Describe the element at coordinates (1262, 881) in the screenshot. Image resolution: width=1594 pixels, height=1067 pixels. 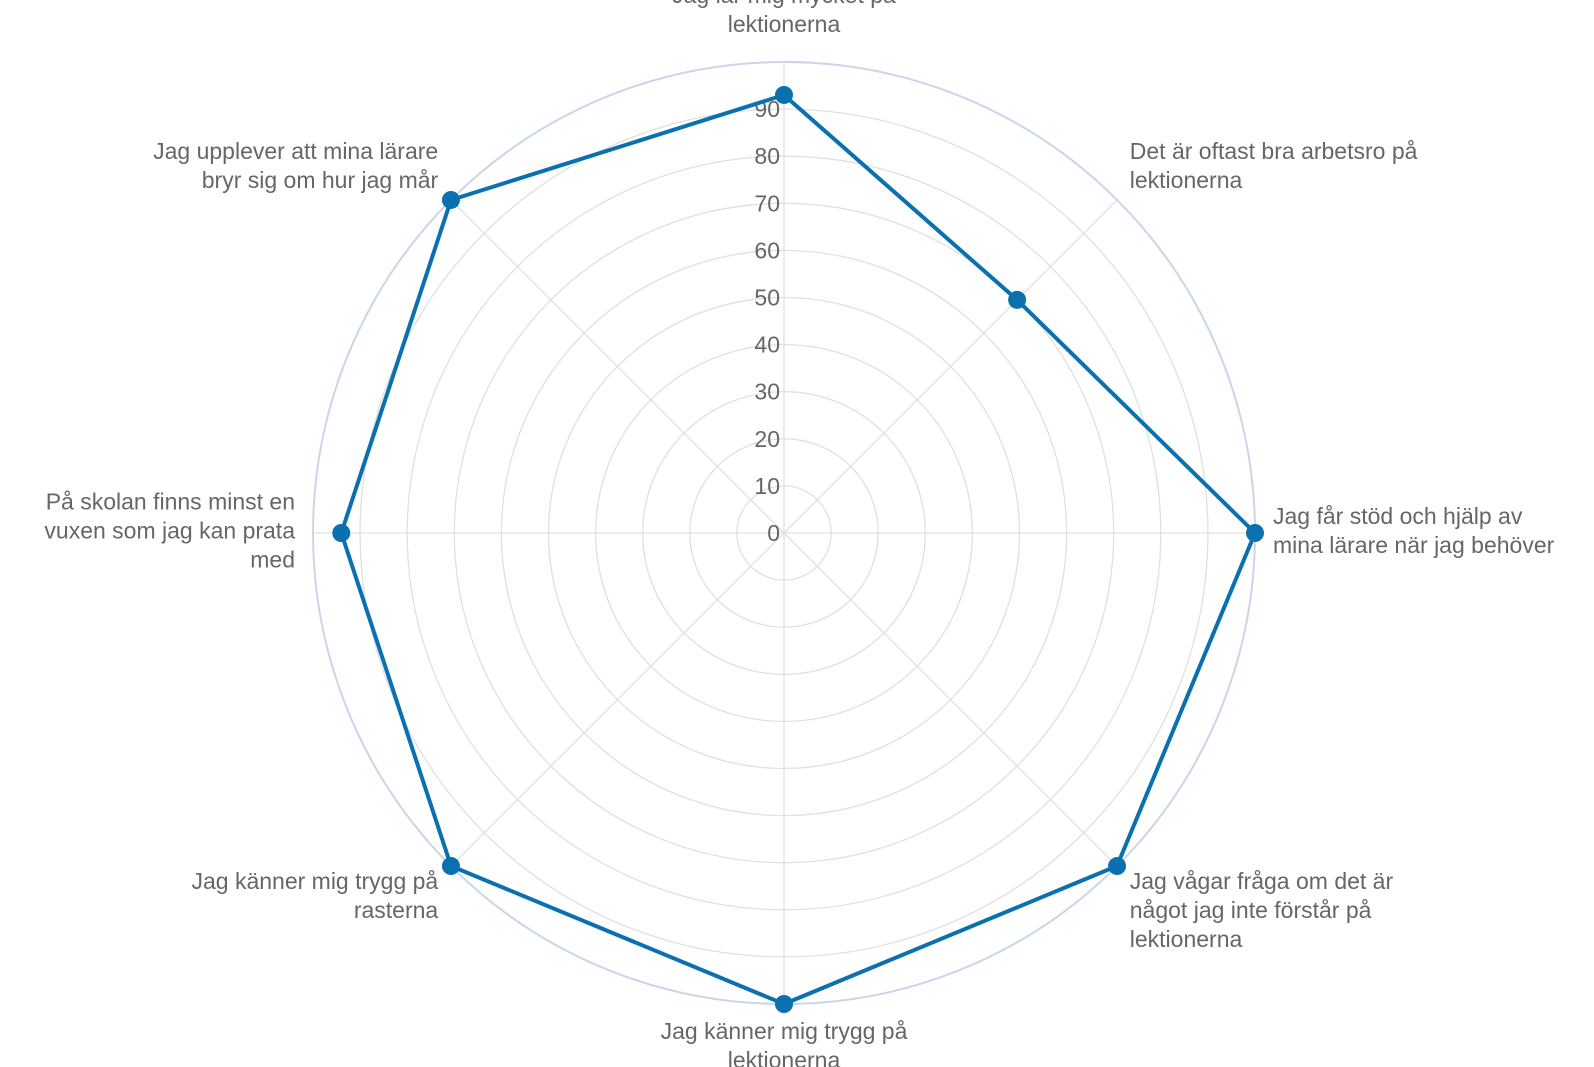
I see `category-label-line: Jag vågar fråga om det är` at that location.